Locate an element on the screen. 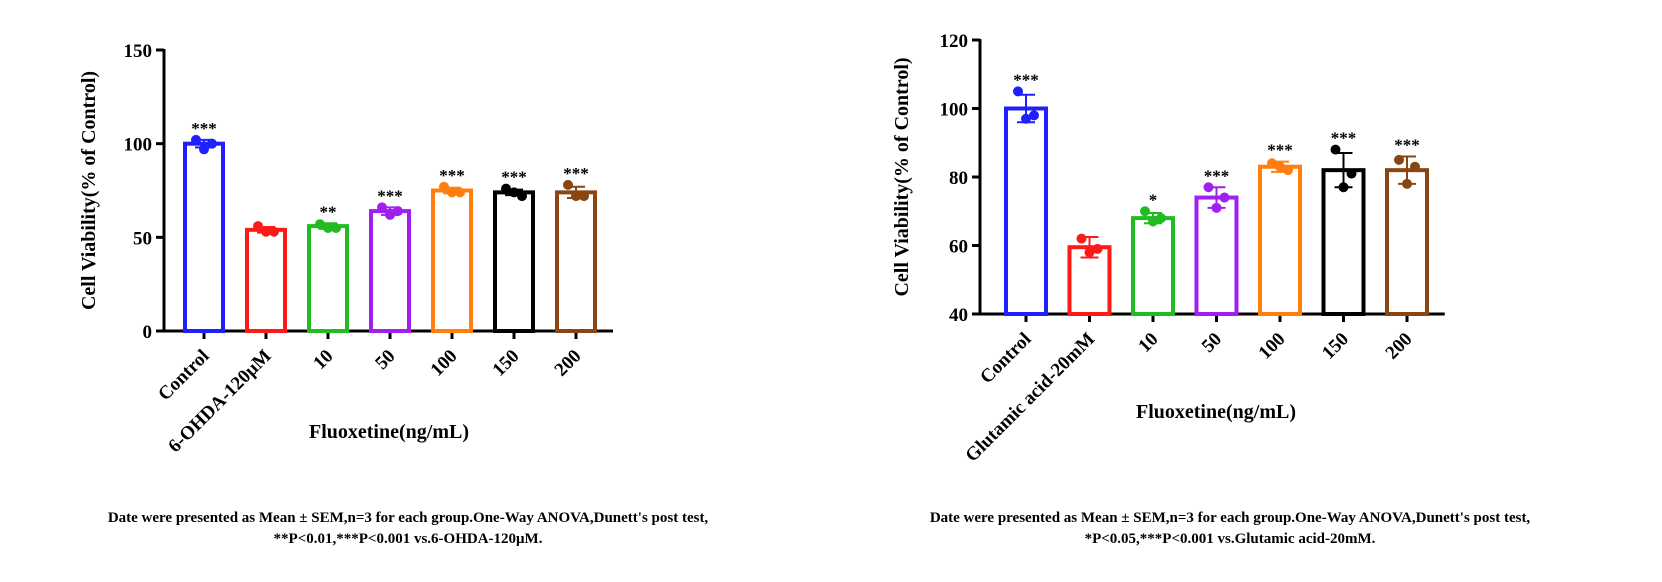 The image size is (1662, 582). caption: **P<0.01,***P<0.001 vs.6-OHDA-120μM. is located at coordinates (408, 539).